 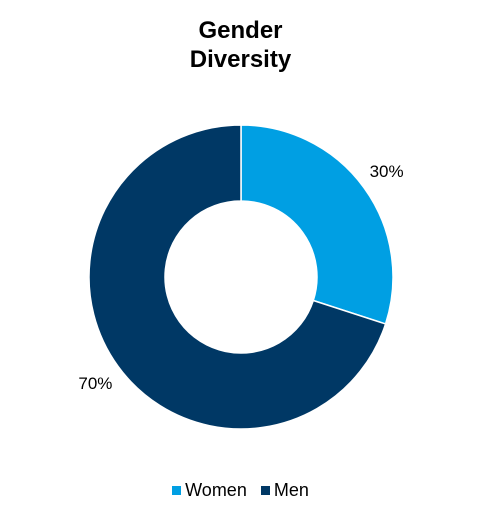 What do you see at coordinates (240, 30) in the screenshot?
I see `chart-title-line-1: Gender` at bounding box center [240, 30].